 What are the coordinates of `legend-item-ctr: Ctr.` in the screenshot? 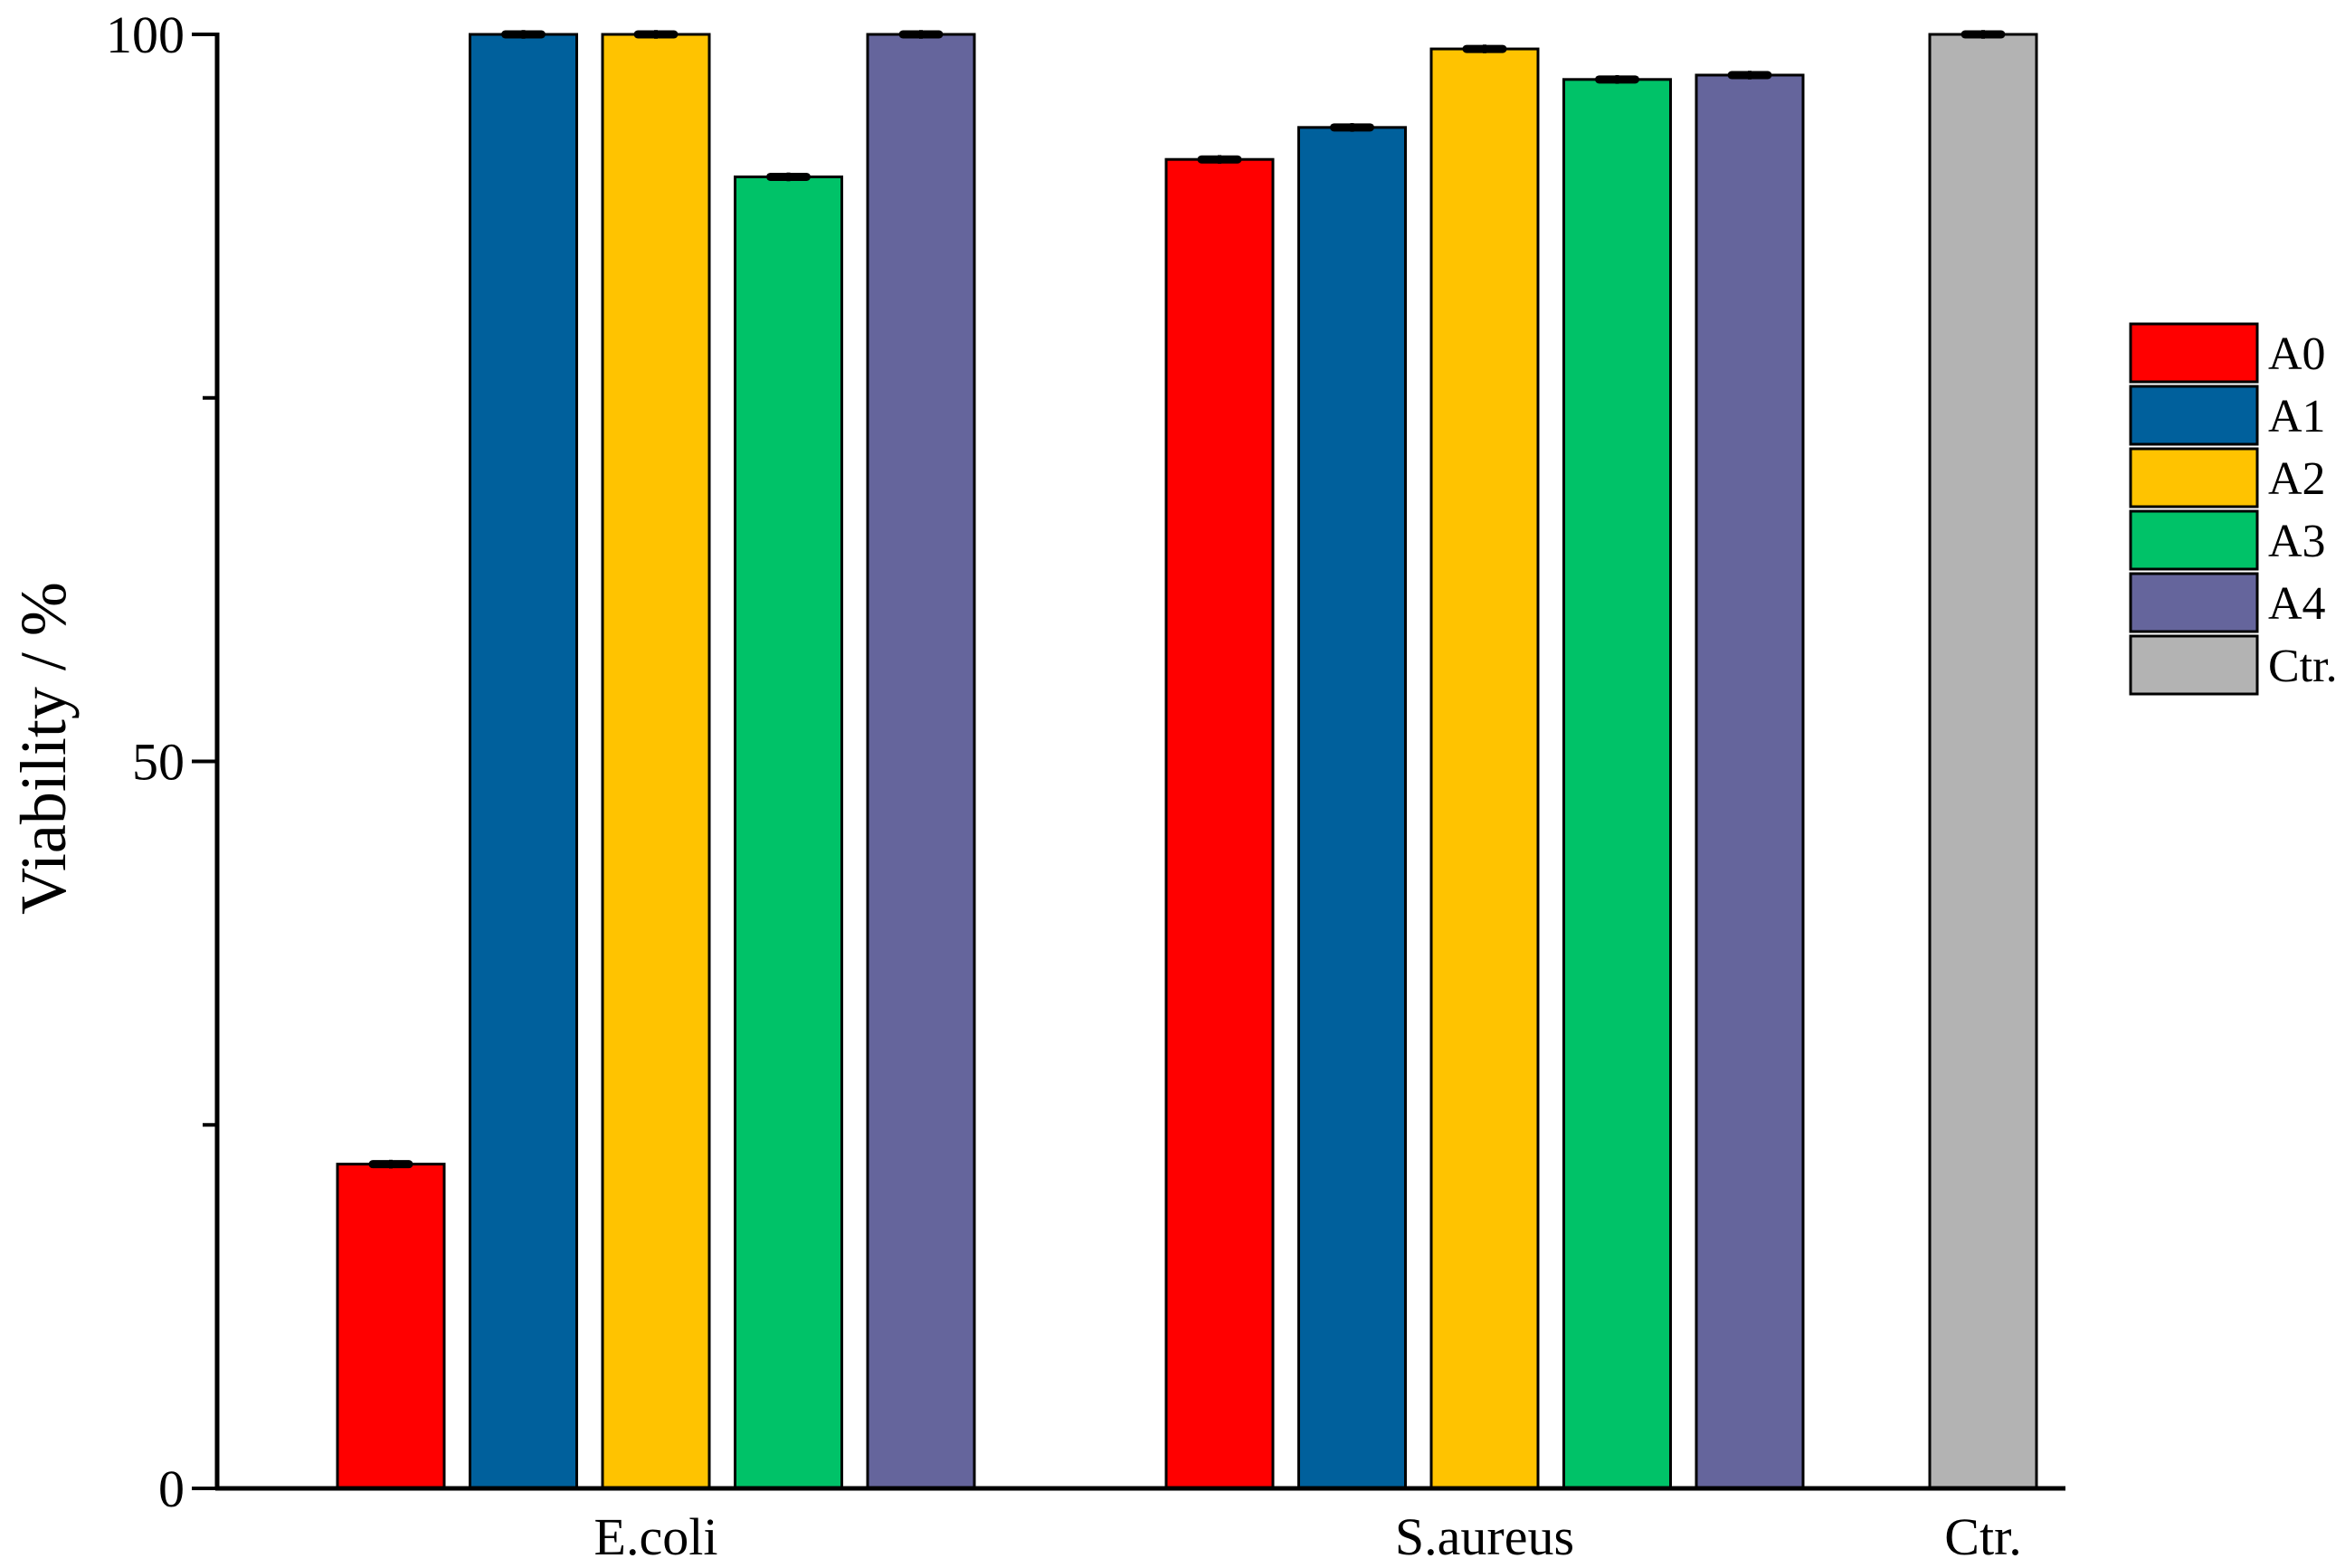 It's located at (2233, 665).